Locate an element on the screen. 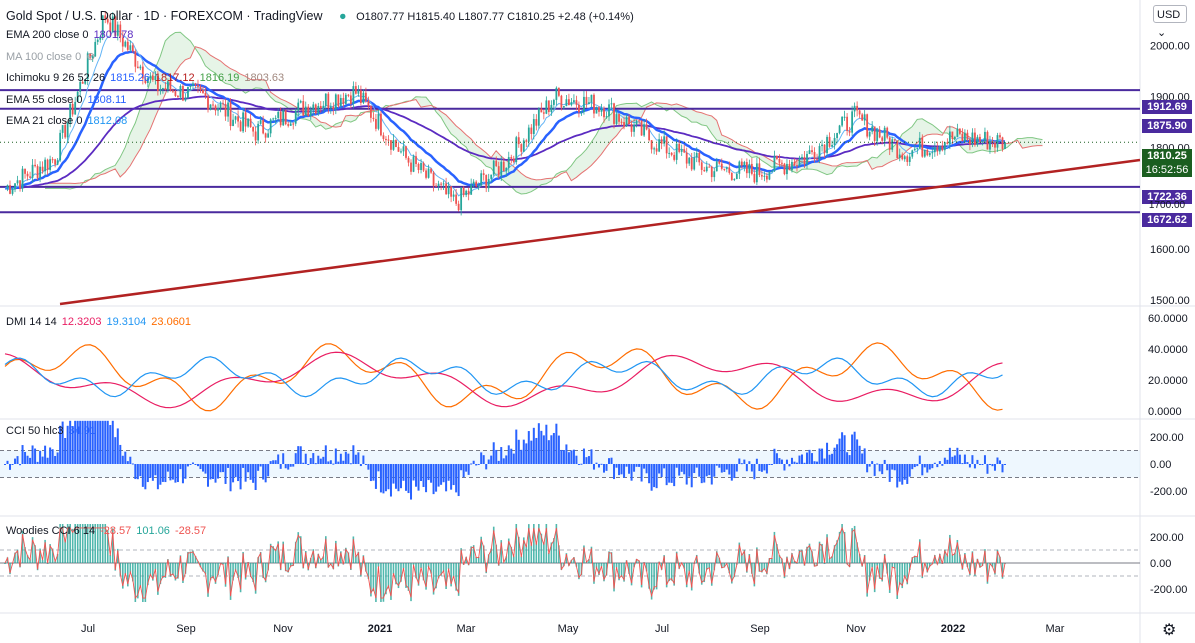 The width and height of the screenshot is (1195, 643). ema200-line is located at coordinates (505, 142).